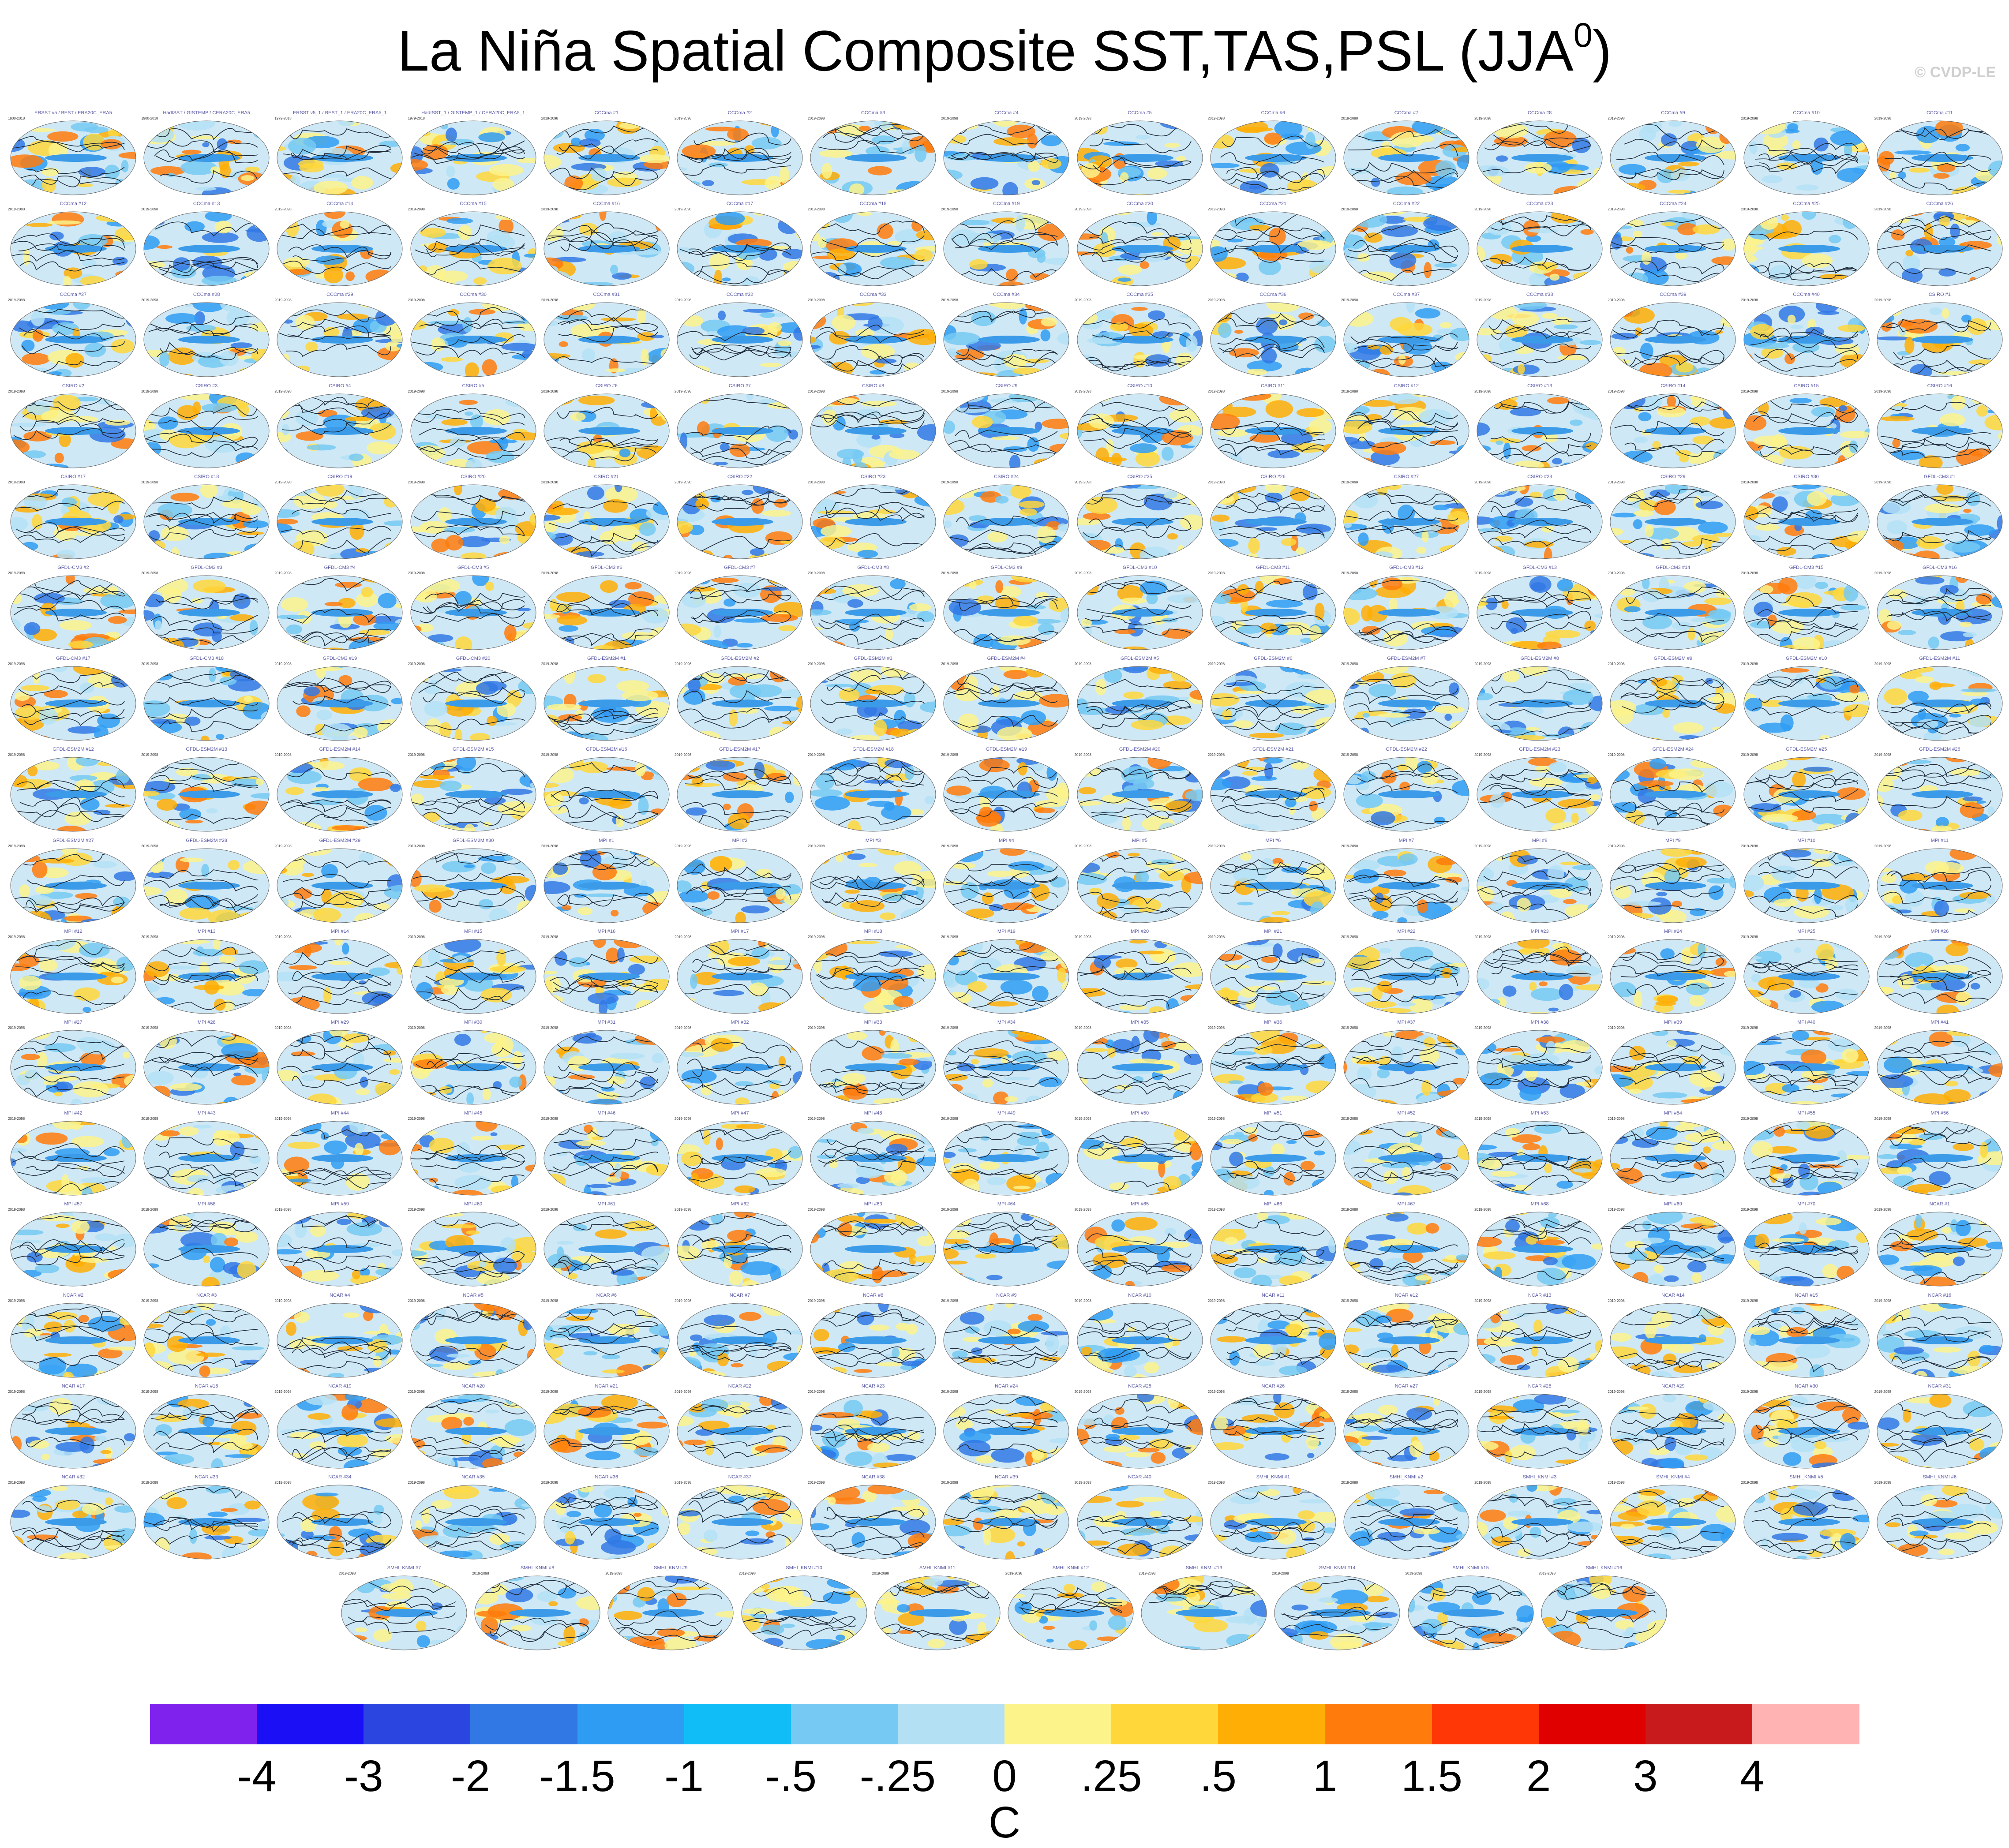  I want to click on map-panel: GFDL-ESM2M #10 2019-2098, so click(1806, 699).